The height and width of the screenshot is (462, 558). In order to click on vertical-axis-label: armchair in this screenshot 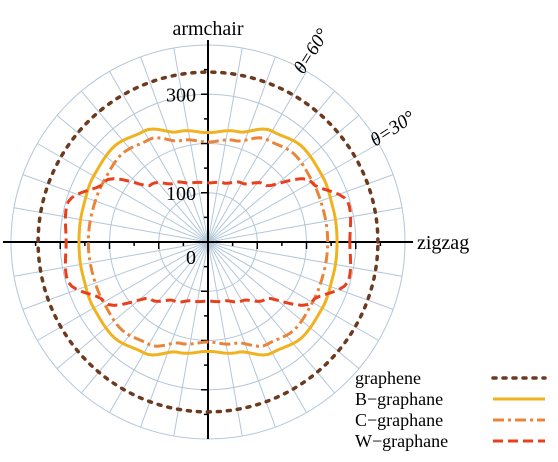, I will do `click(207, 29)`.